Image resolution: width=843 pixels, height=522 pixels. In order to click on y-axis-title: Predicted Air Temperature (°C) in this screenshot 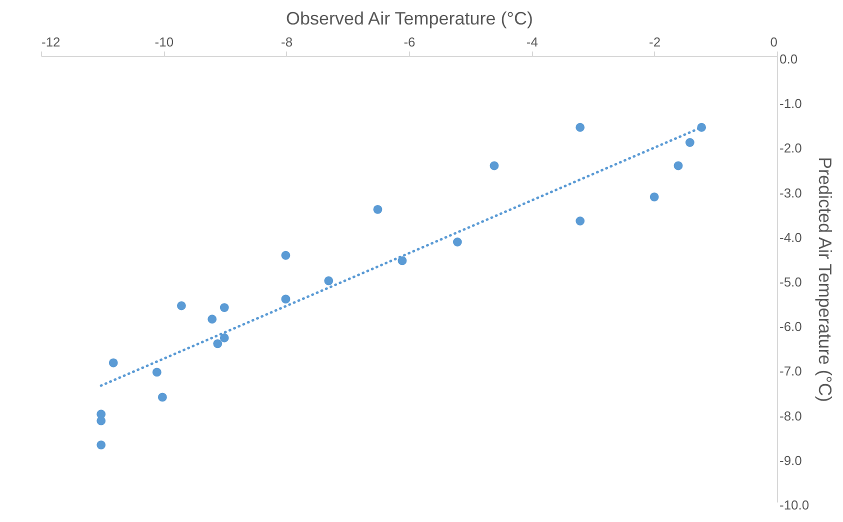, I will do `click(825, 279)`.